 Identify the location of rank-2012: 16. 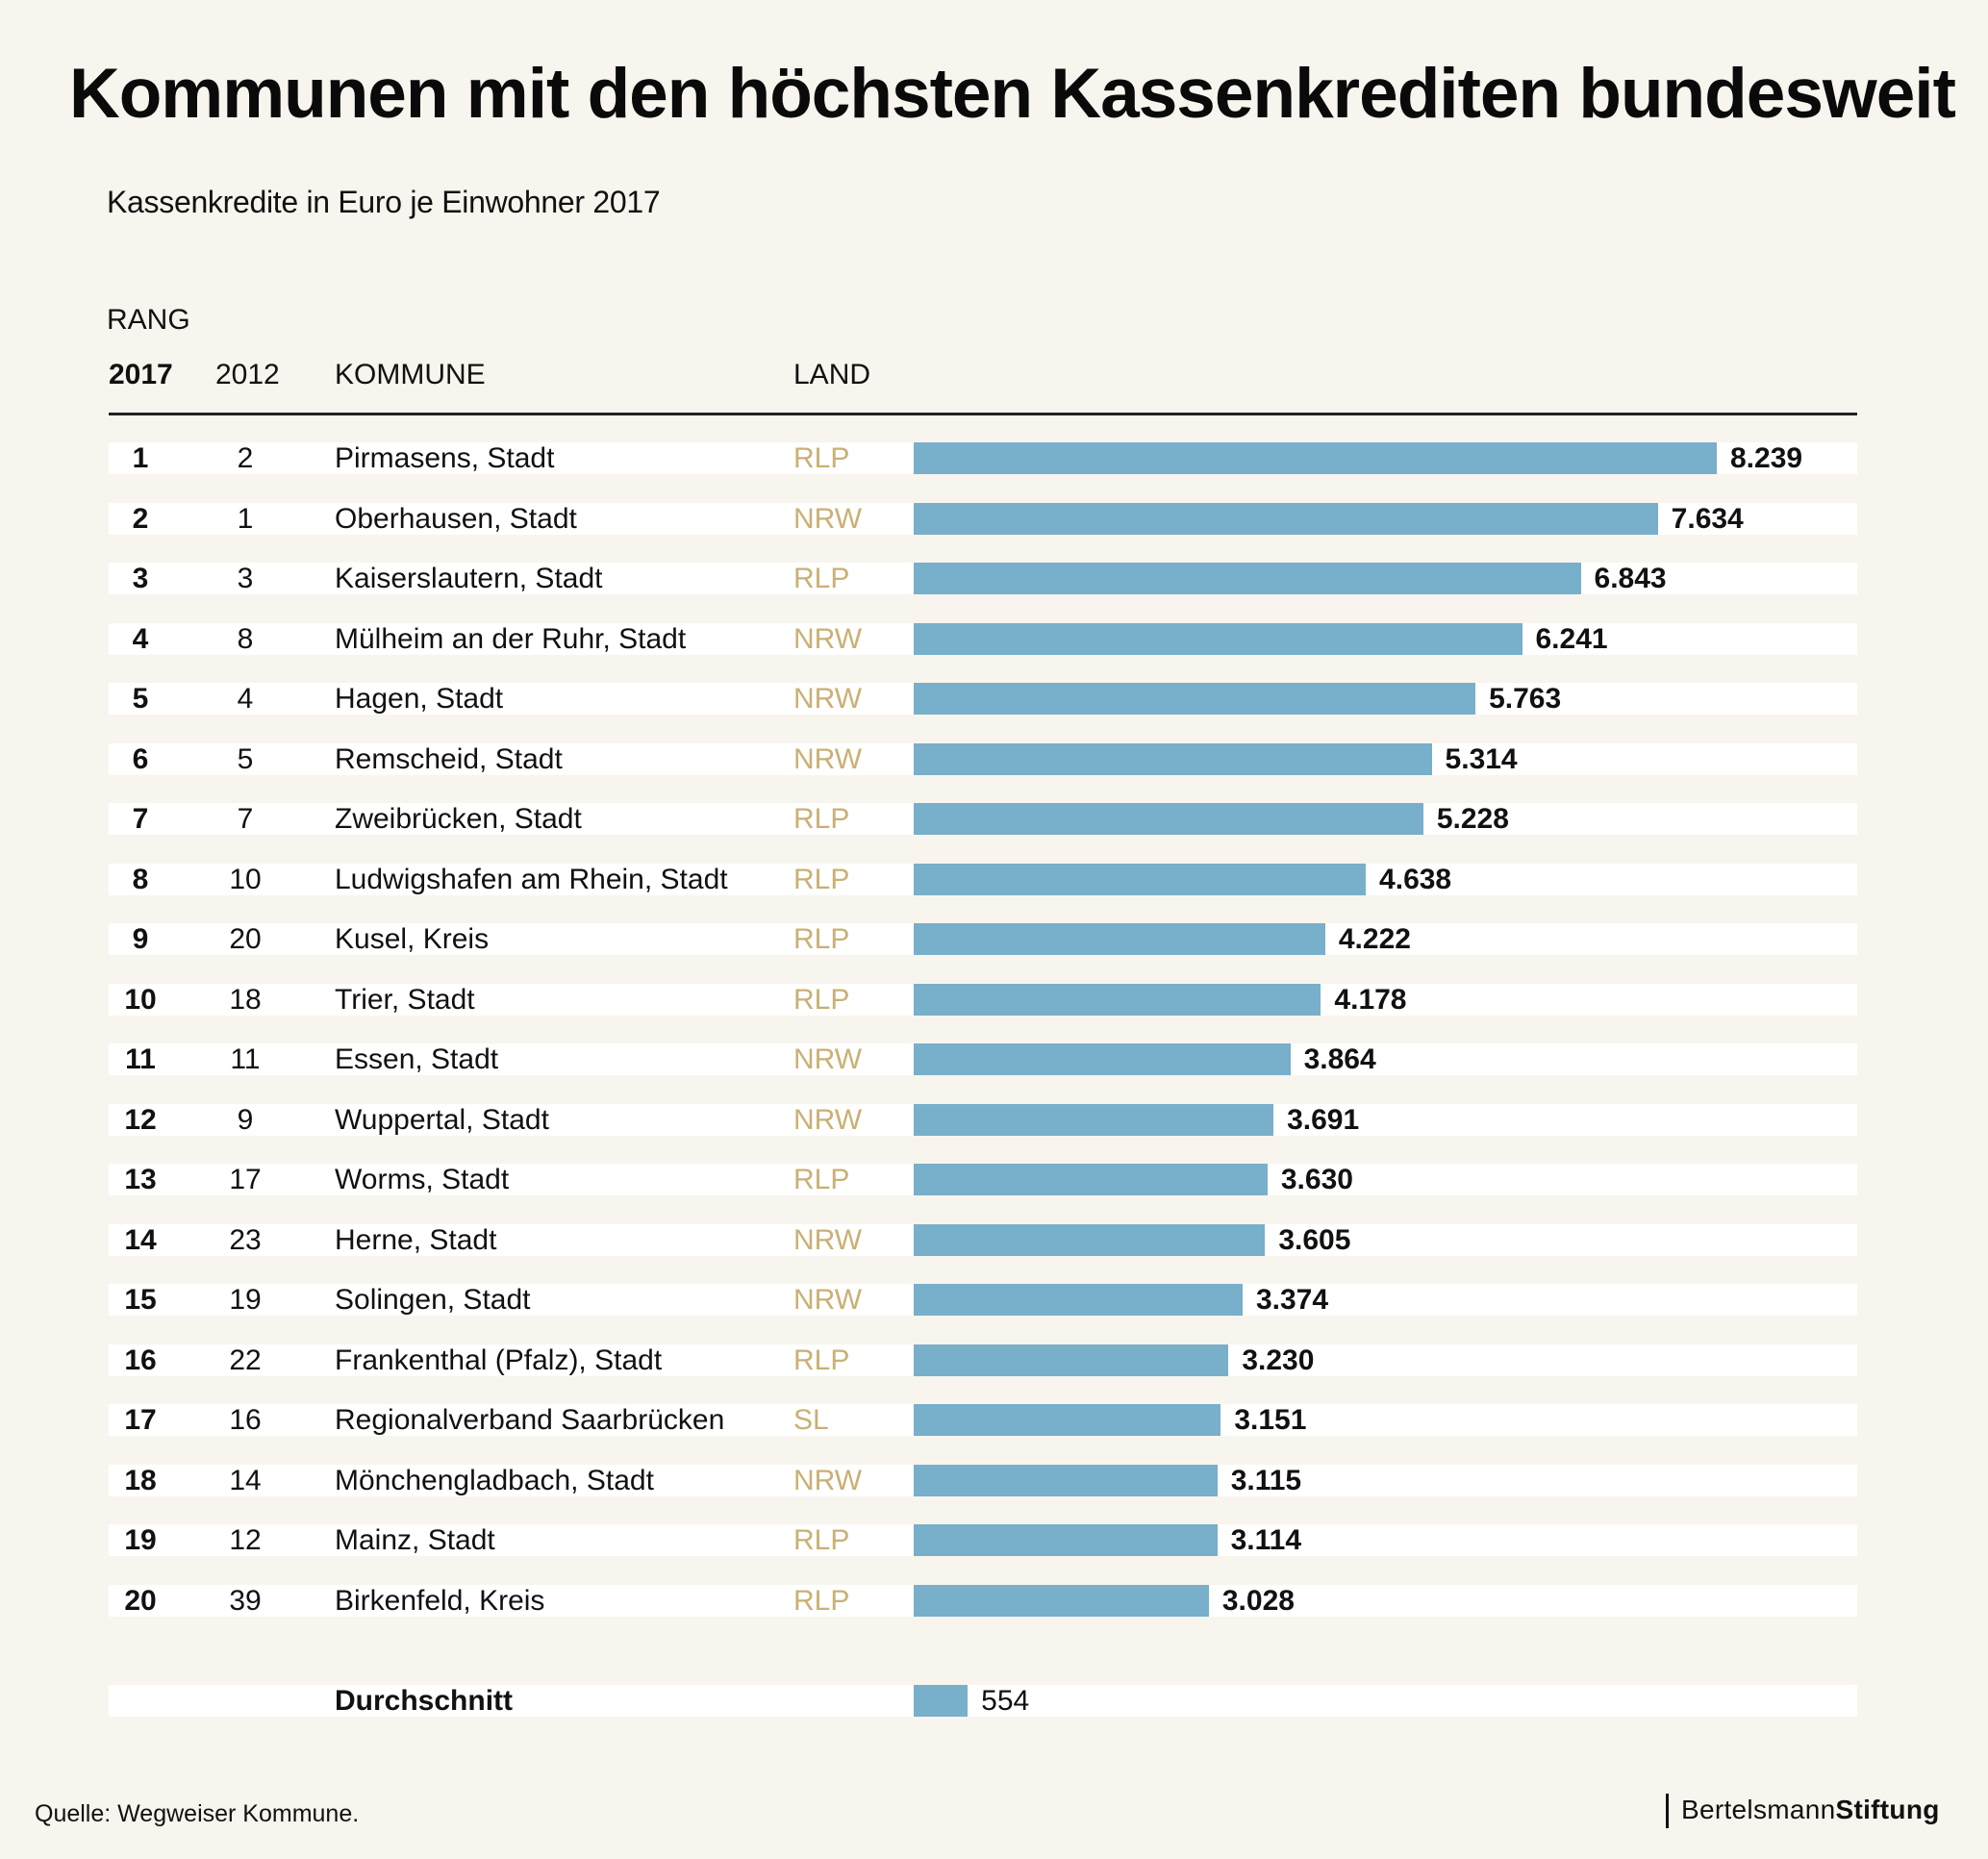
(245, 1420).